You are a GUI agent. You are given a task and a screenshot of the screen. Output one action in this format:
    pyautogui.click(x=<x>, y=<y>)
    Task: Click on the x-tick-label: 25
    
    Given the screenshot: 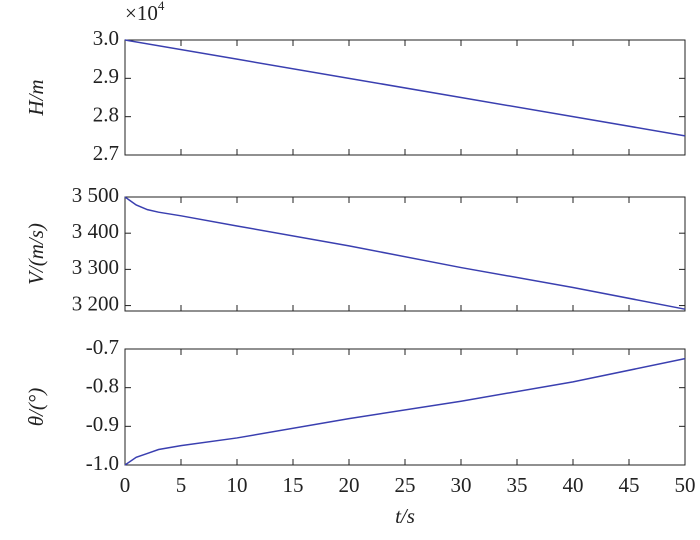 What is the action you would take?
    pyautogui.click(x=405, y=485)
    